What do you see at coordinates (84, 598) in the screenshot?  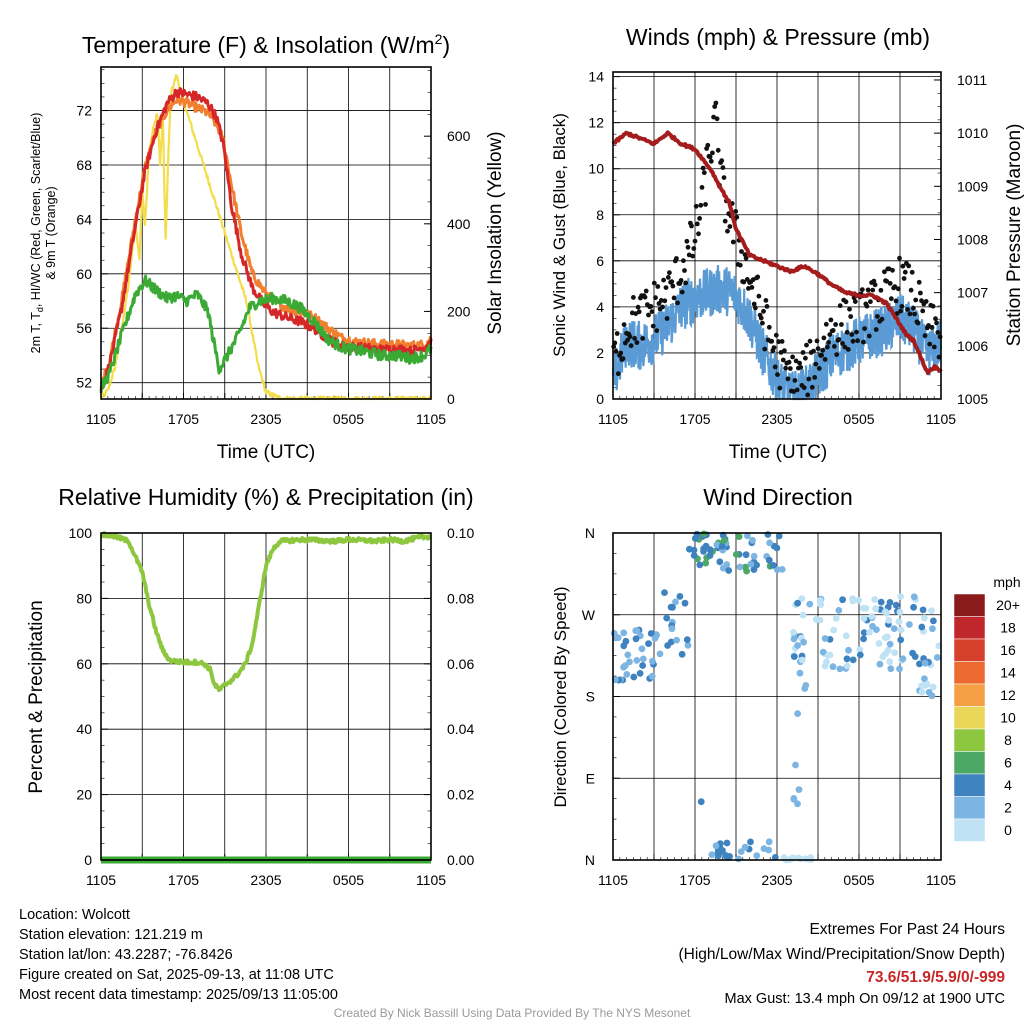 I see `y-tick-label: 80` at bounding box center [84, 598].